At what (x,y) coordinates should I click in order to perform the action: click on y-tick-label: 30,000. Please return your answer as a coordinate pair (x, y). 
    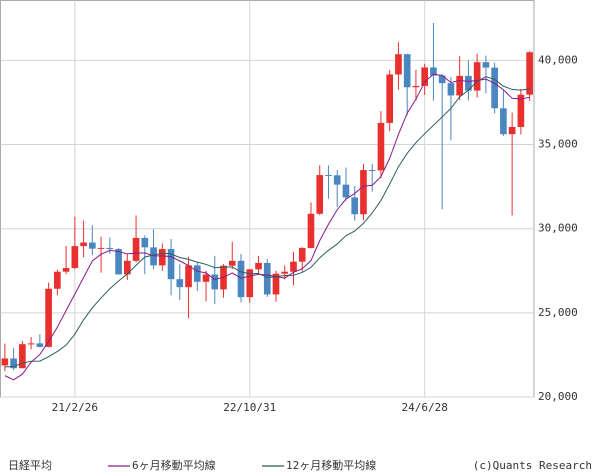
    Looking at the image, I should click on (558, 228).